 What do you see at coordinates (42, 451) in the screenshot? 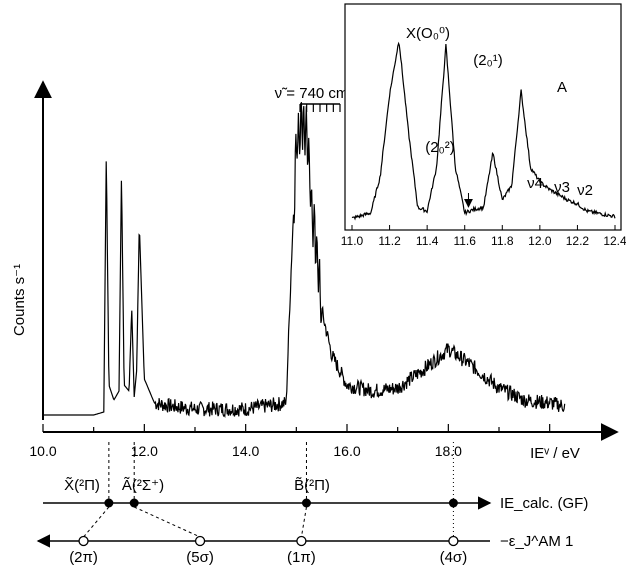
I see `x-tick-label: 10.0` at bounding box center [42, 451].